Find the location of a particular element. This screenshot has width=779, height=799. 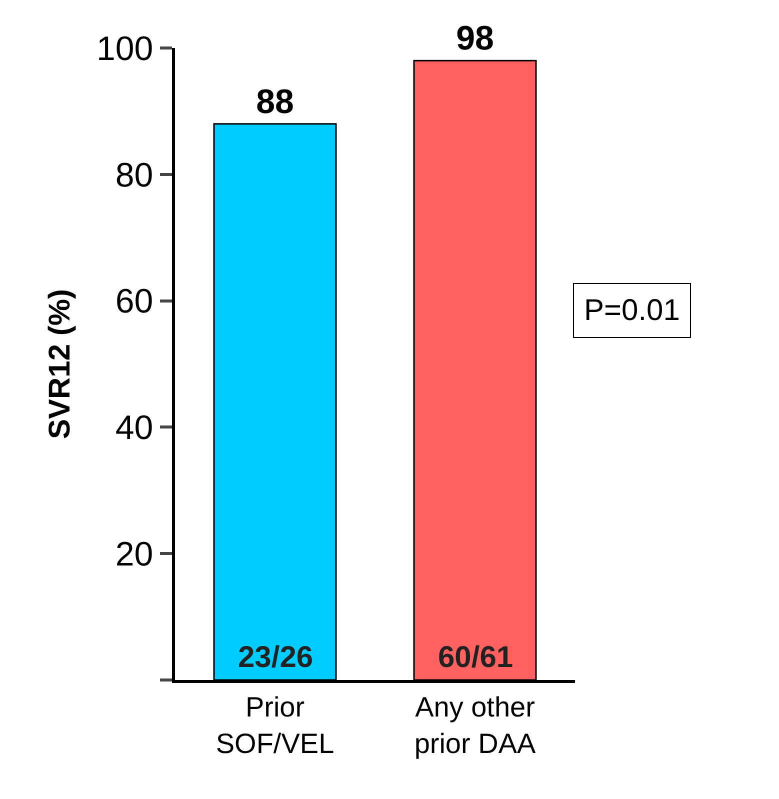

text: P=0.01 is located at coordinates (632, 310).